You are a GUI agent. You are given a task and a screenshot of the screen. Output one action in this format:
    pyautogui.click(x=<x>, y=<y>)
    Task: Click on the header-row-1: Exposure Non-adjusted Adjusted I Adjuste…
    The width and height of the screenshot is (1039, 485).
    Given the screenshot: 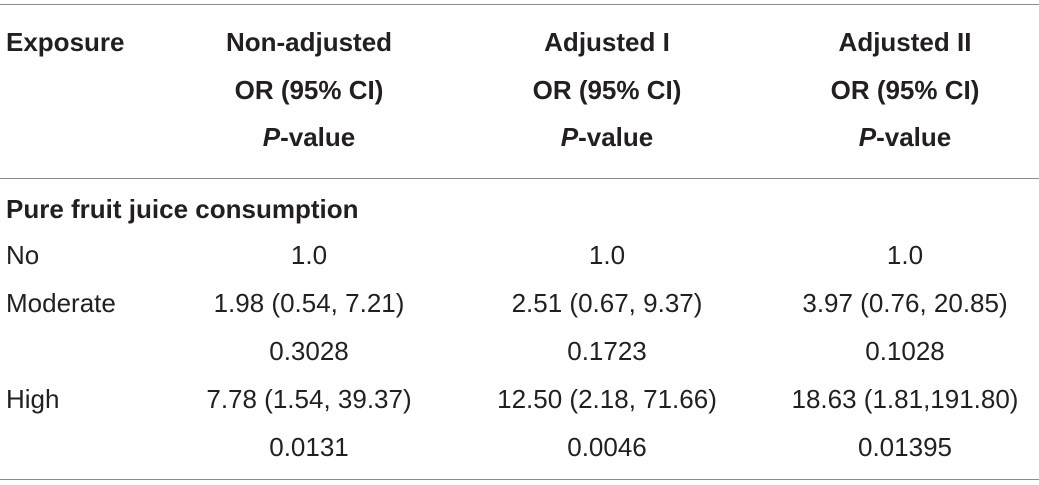 What is the action you would take?
    pyautogui.click(x=519, y=42)
    